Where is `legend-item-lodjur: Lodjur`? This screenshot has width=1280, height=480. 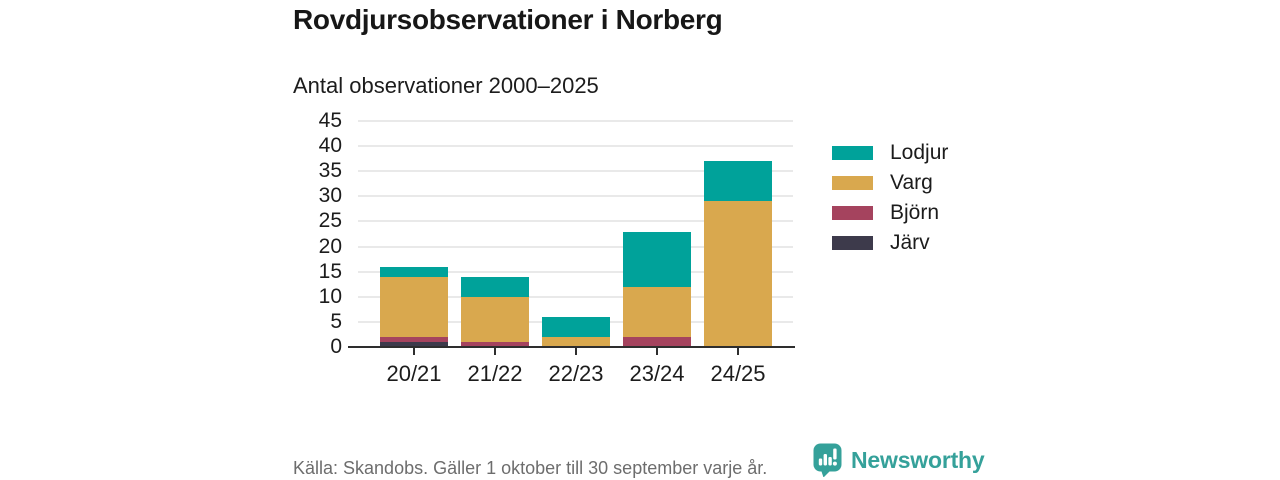
legend-item-lodjur: Lodjur is located at coordinates (890, 153).